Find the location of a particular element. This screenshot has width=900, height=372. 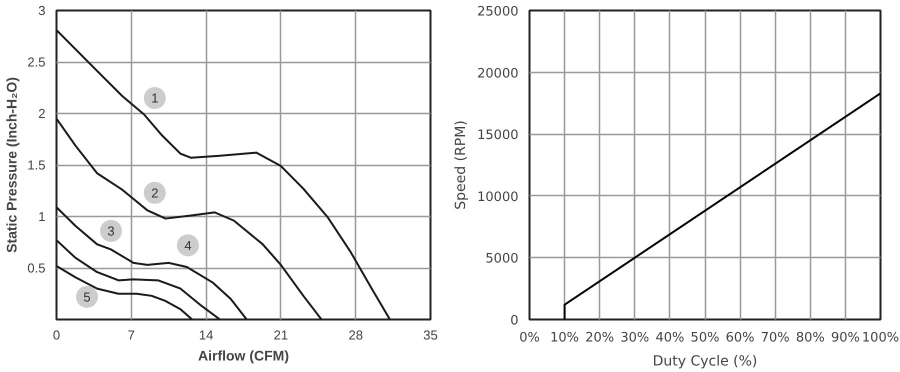

y-tick-label: 25000 is located at coordinates (498, 12).